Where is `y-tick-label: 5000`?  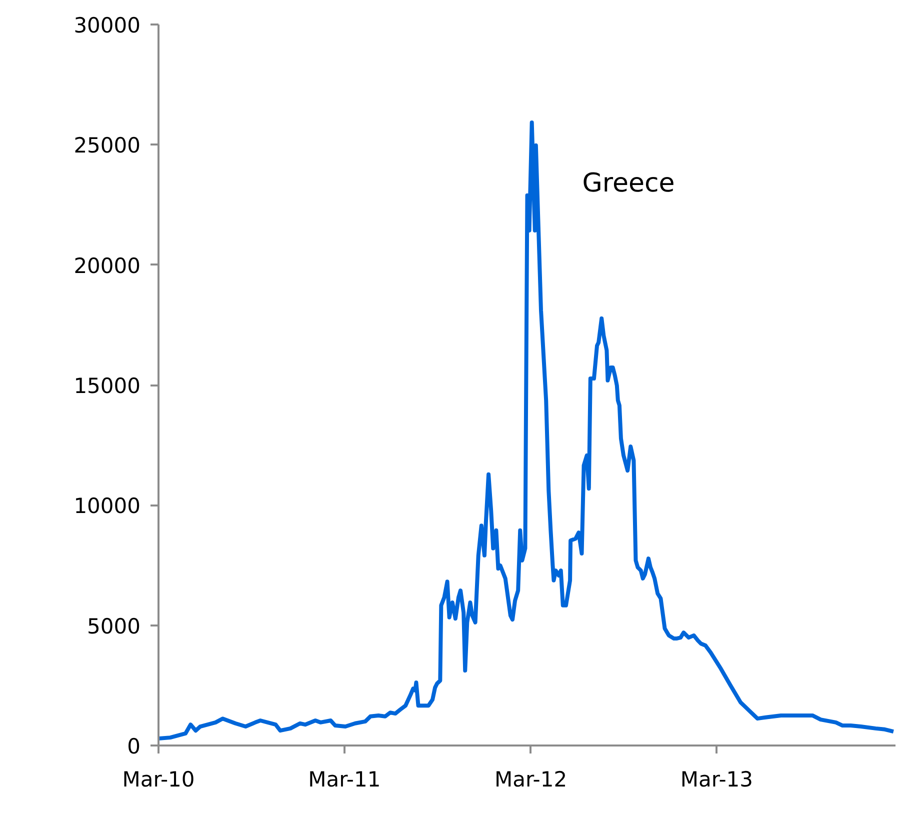
y-tick-label: 5000 is located at coordinates (114, 626).